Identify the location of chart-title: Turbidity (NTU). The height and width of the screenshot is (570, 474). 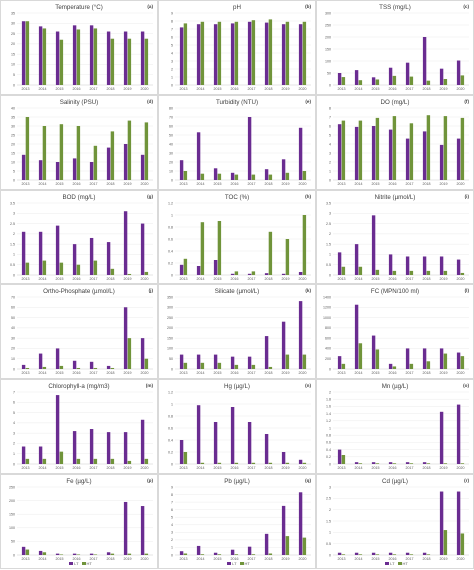
(237, 102).